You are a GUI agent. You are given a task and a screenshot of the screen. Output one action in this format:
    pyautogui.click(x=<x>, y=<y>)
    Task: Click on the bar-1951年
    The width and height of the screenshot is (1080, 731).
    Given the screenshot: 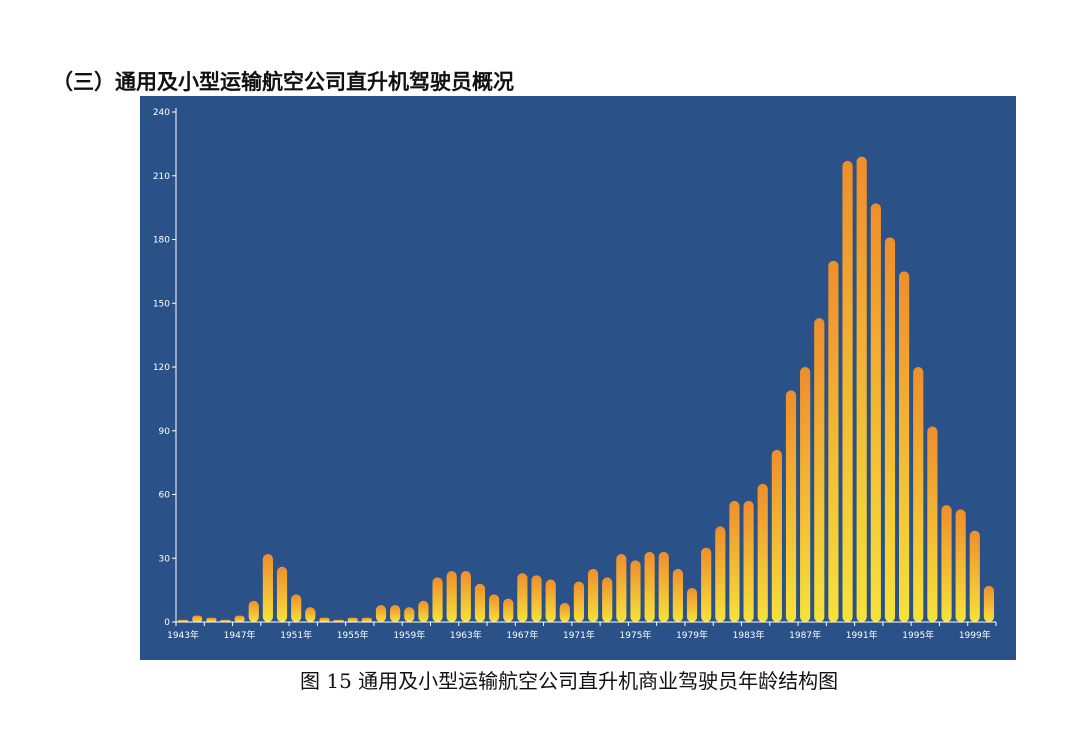 What is the action you would take?
    pyautogui.click(x=296, y=608)
    